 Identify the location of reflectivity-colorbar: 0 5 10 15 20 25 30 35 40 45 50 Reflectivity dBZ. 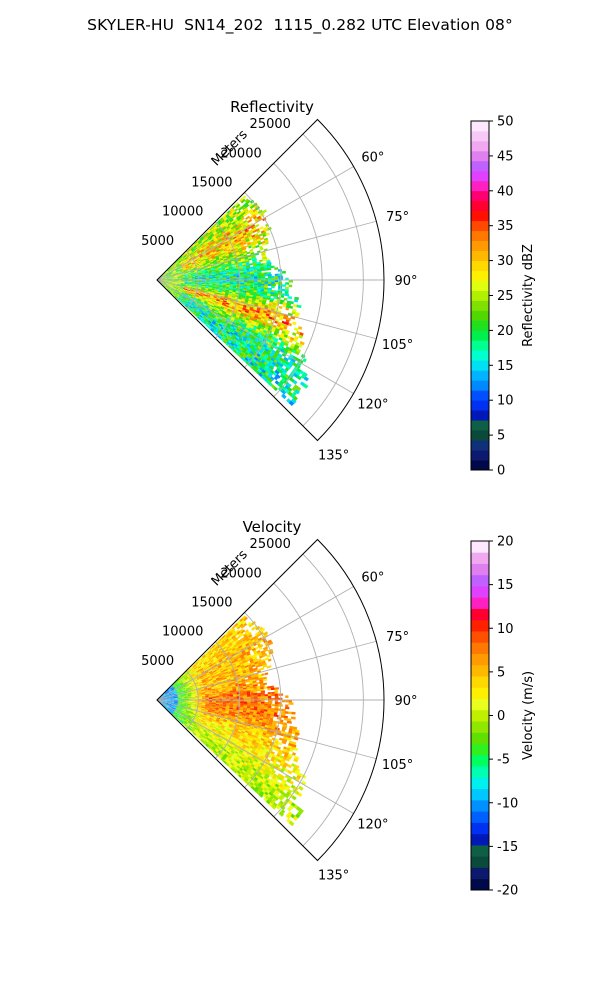
(503, 297).